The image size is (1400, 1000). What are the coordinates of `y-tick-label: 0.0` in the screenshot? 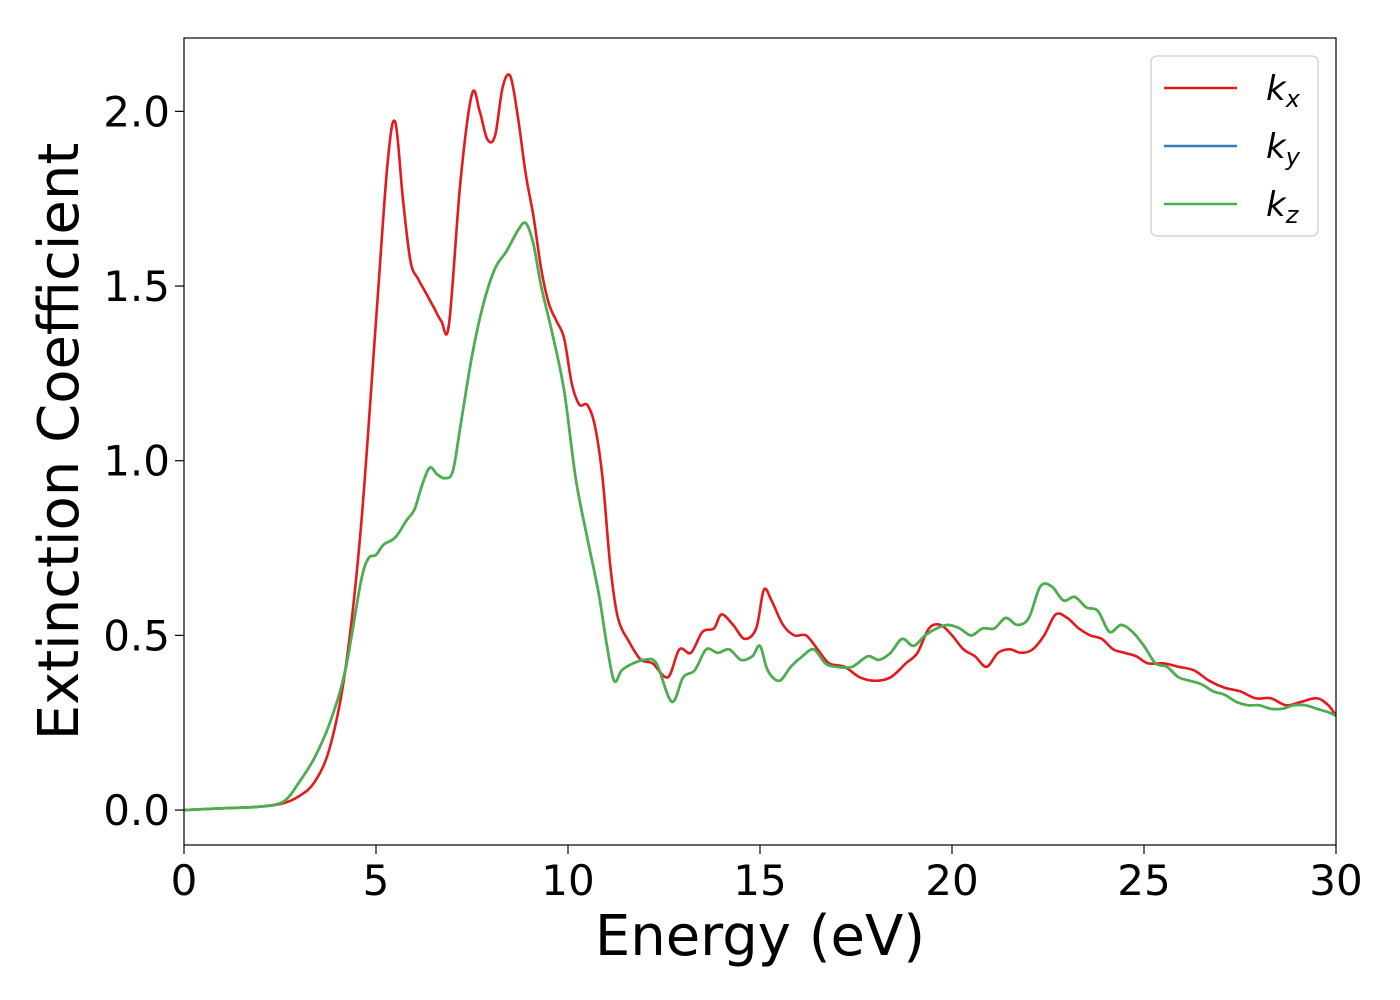 It's located at (136, 810).